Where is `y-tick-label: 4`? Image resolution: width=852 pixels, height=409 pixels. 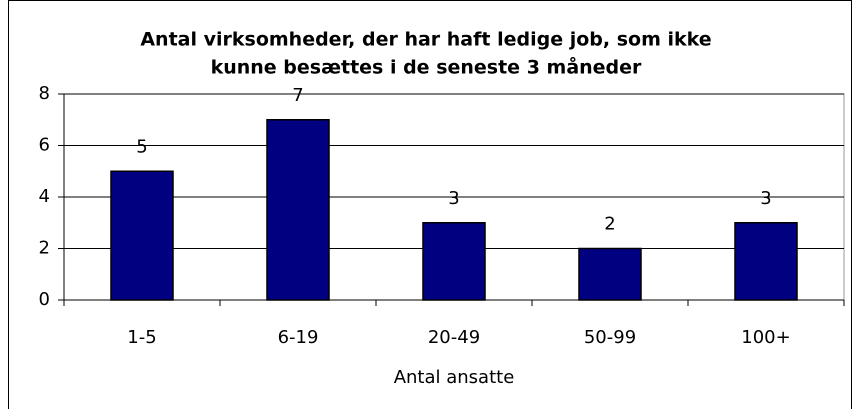
y-tick-label: 4 is located at coordinates (44, 196).